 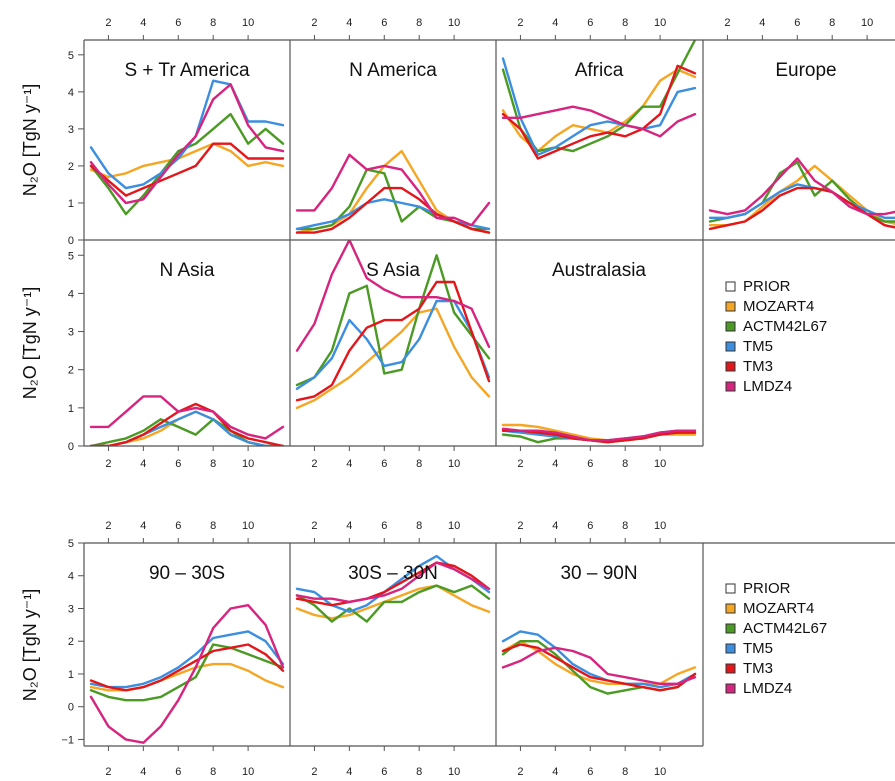 I want to click on legend-swatch-actm42l67, so click(x=730, y=628).